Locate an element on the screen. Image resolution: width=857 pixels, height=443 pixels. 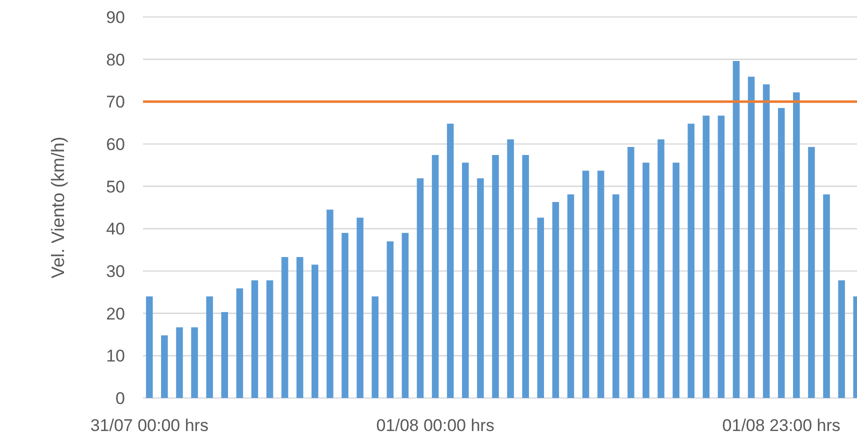
y-tick-label: 60 is located at coordinates (115, 144).